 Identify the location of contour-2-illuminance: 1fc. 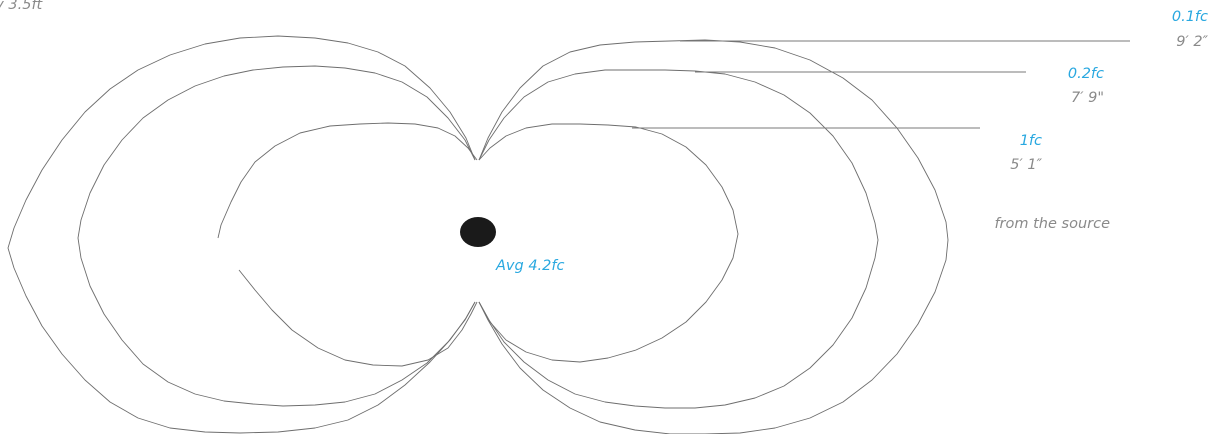
(1031, 141).